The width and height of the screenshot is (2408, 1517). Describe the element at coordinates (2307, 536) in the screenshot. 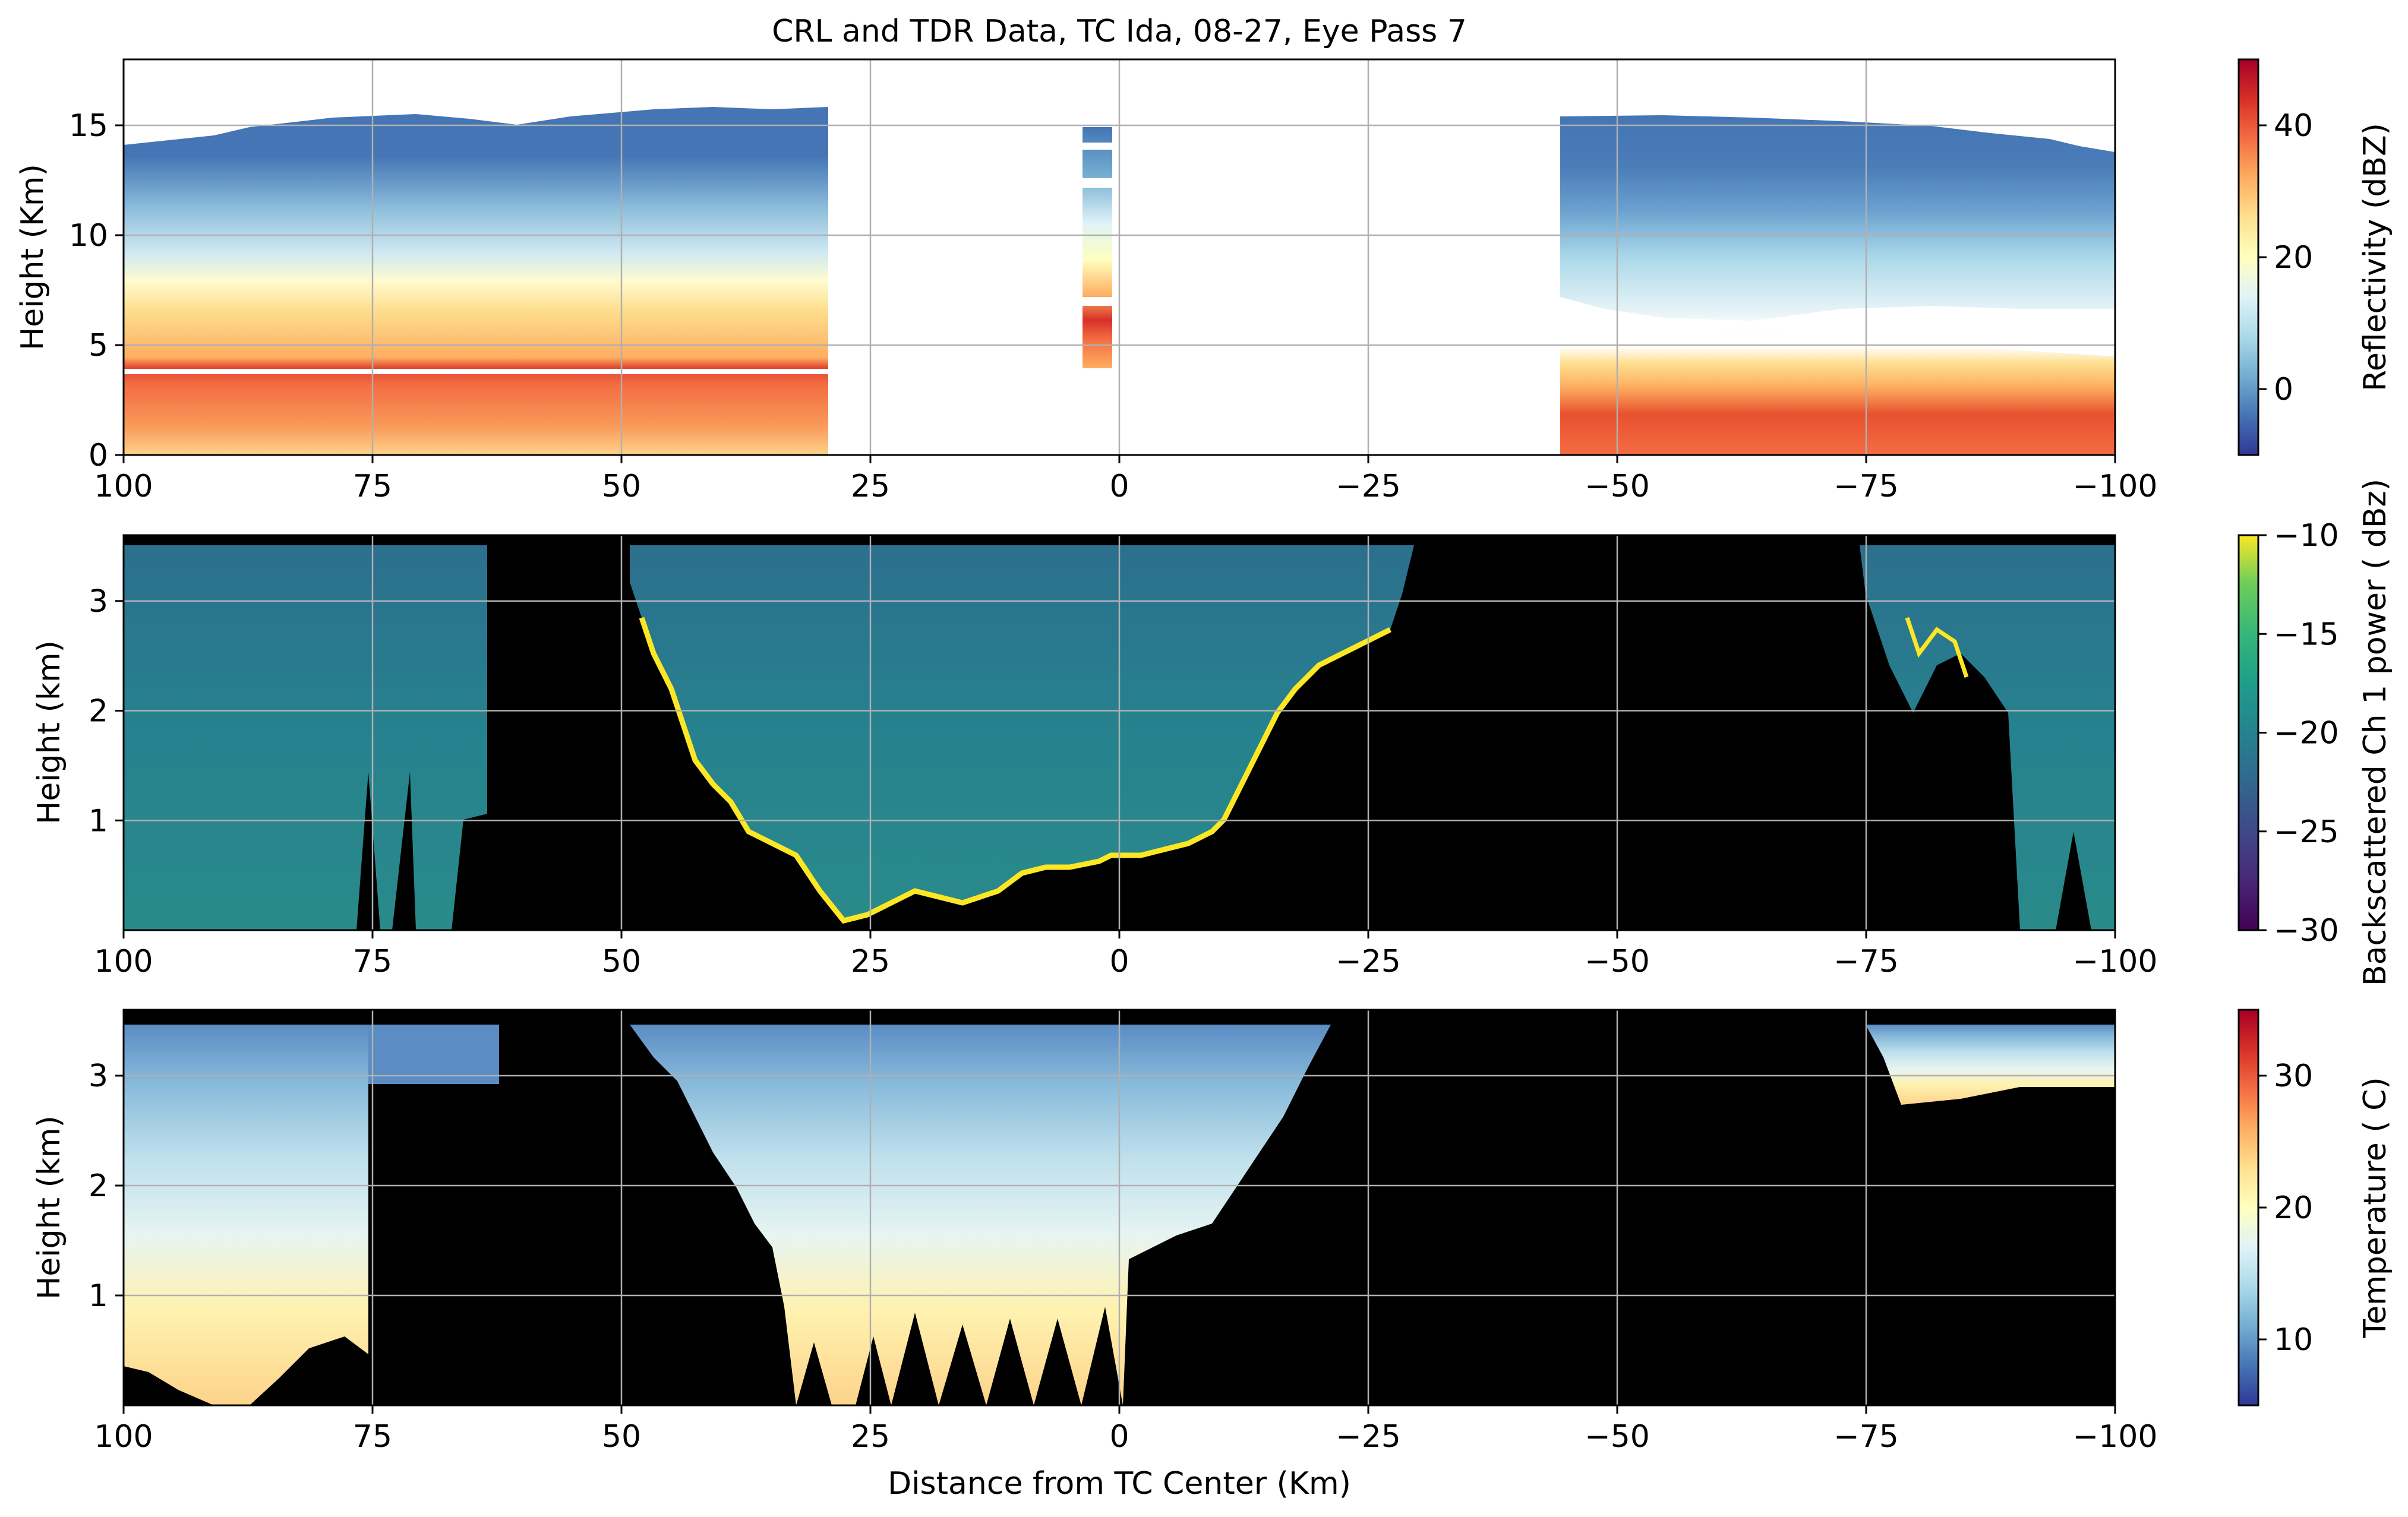

I see `colorbar-tick-label: −10` at that location.